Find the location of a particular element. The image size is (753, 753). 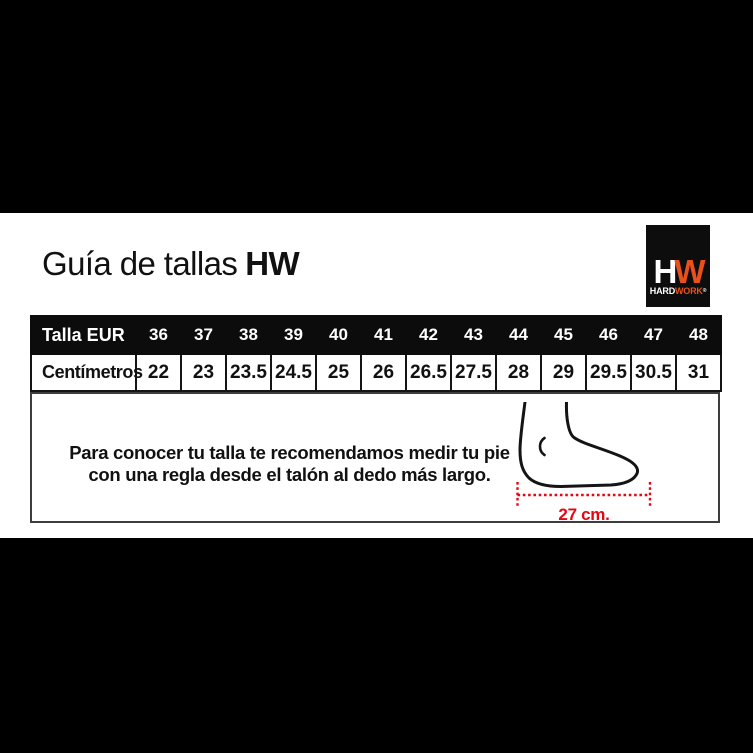

size-cm-cell: 29.5 is located at coordinates (608, 372).